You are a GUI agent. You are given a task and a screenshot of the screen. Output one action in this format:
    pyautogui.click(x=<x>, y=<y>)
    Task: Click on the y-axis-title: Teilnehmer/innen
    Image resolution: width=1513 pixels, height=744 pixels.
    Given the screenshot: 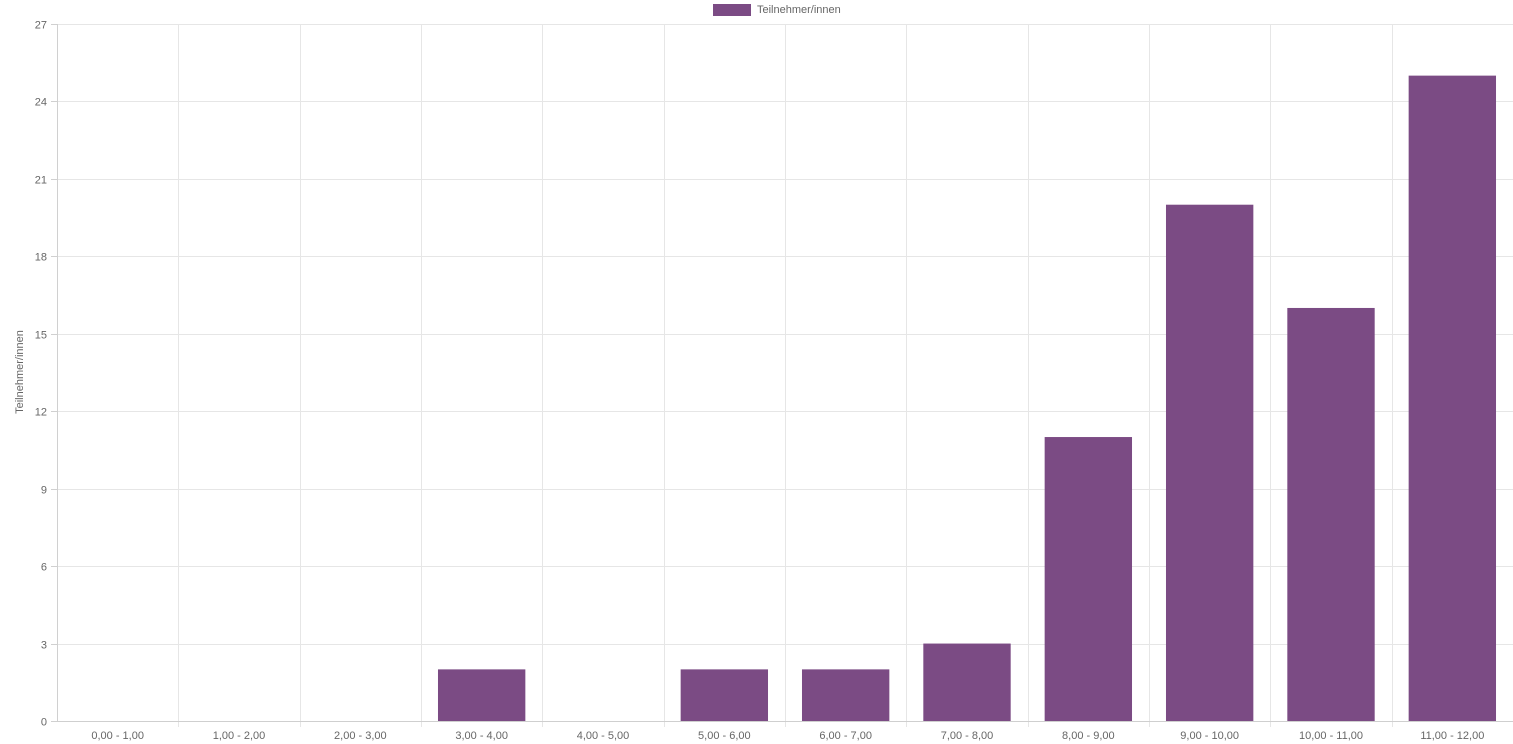 What is the action you would take?
    pyautogui.click(x=20, y=372)
    